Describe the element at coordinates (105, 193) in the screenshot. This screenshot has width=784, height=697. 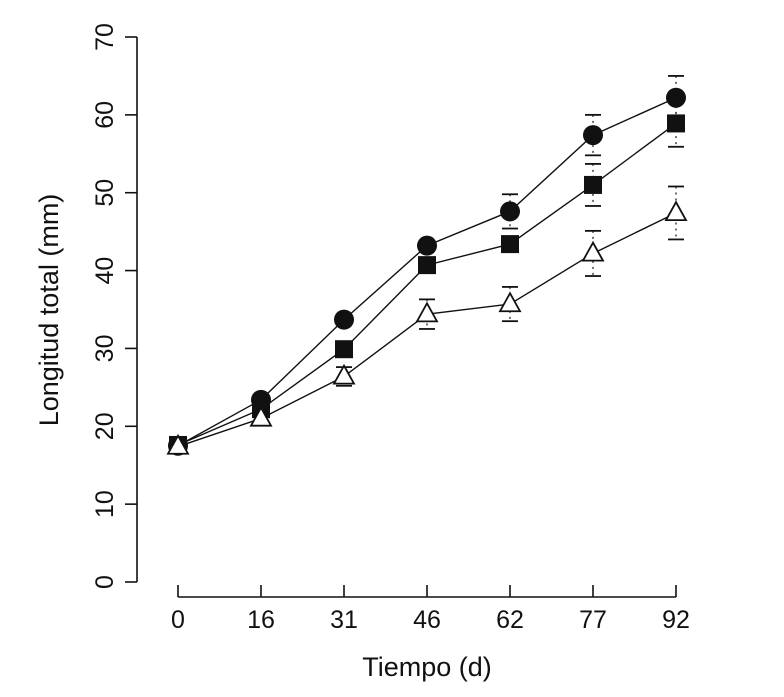
I see `y-tick-label: 50` at that location.